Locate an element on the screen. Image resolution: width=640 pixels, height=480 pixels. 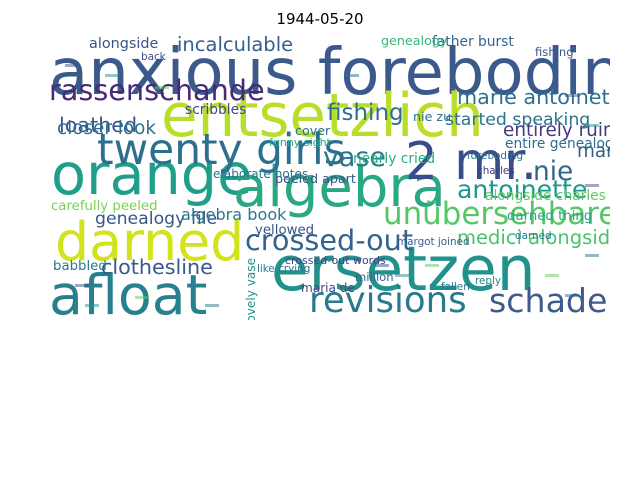
word-37: carefully peeled is located at coordinates (104, 206).